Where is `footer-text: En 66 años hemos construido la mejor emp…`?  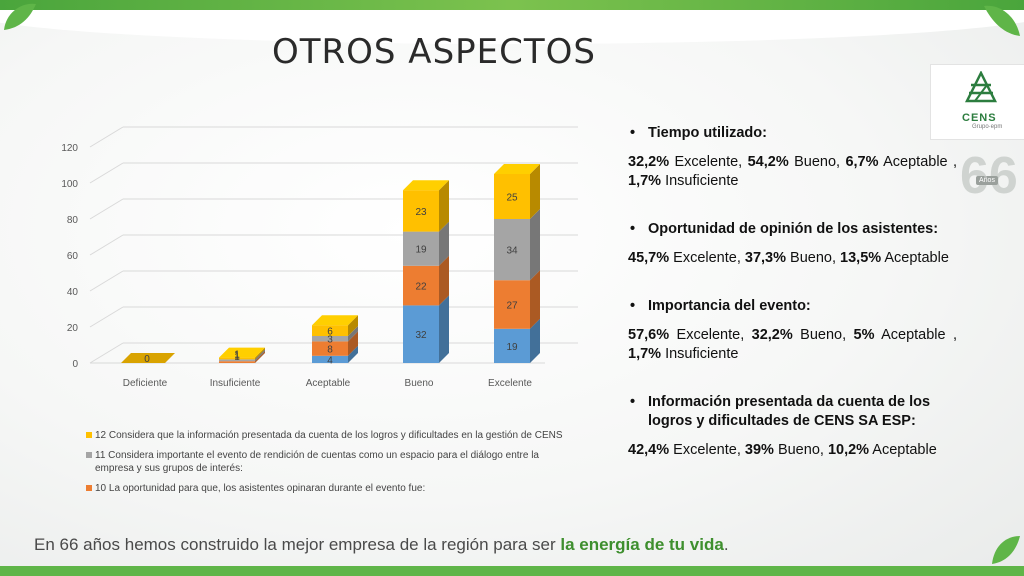
footer-text: En 66 años hemos construido la mejor emp… is located at coordinates (297, 544).